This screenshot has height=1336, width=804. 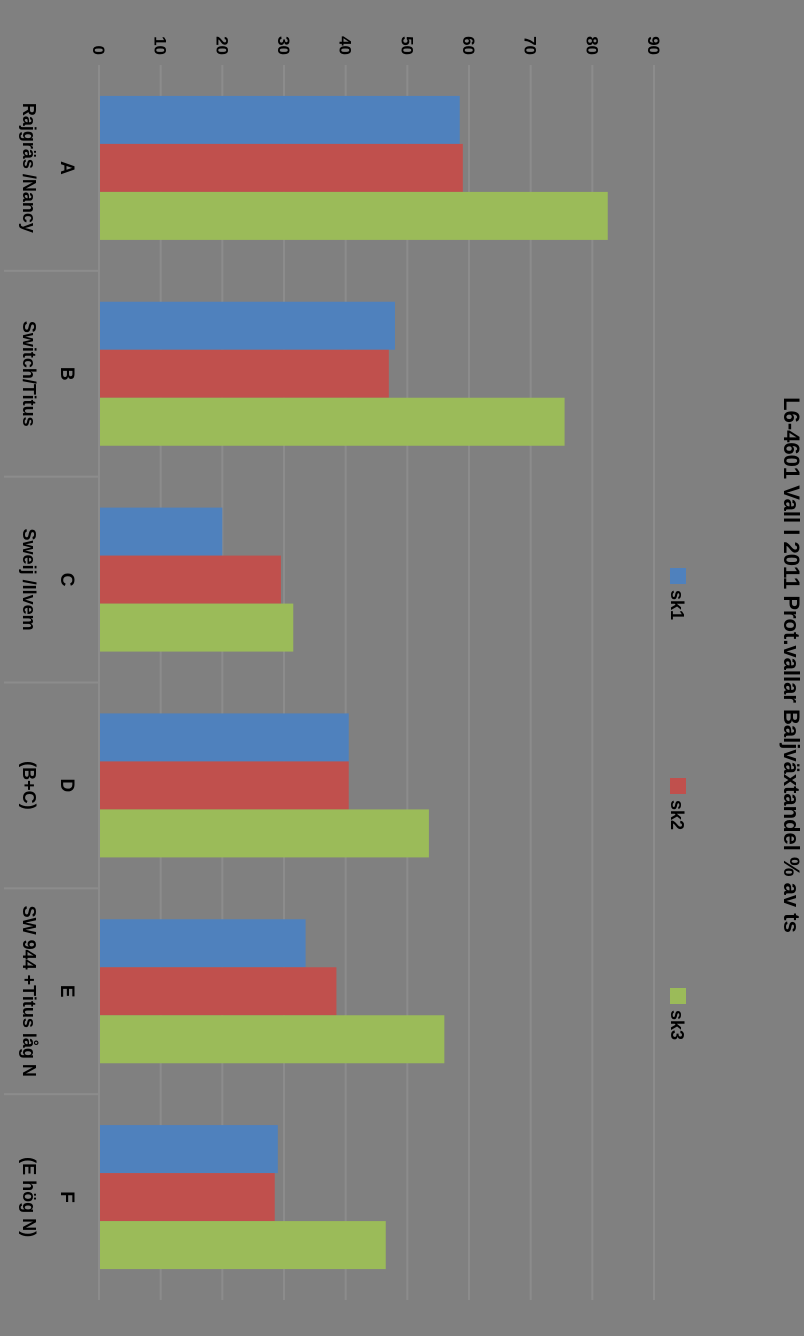 I want to click on legend: sk1 sk2 sk3, so click(x=677, y=804).